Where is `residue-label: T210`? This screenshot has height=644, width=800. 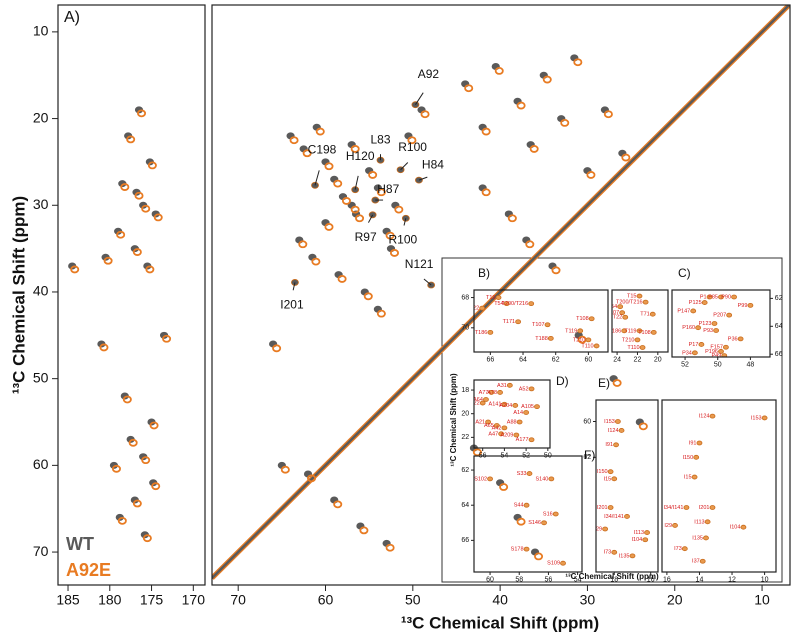 residue-label: T210 is located at coordinates (579, 340).